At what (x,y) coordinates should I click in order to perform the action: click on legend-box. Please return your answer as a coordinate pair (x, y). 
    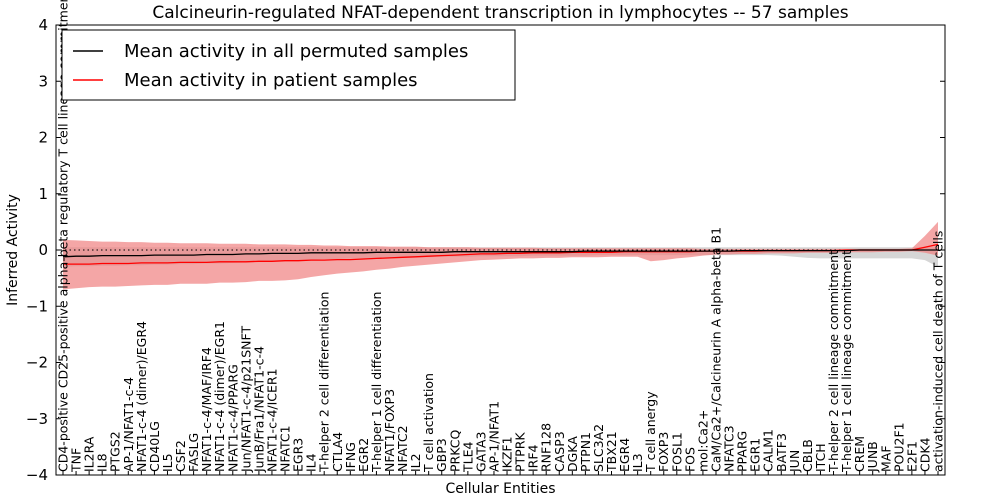
    Looking at the image, I should click on (288, 65).